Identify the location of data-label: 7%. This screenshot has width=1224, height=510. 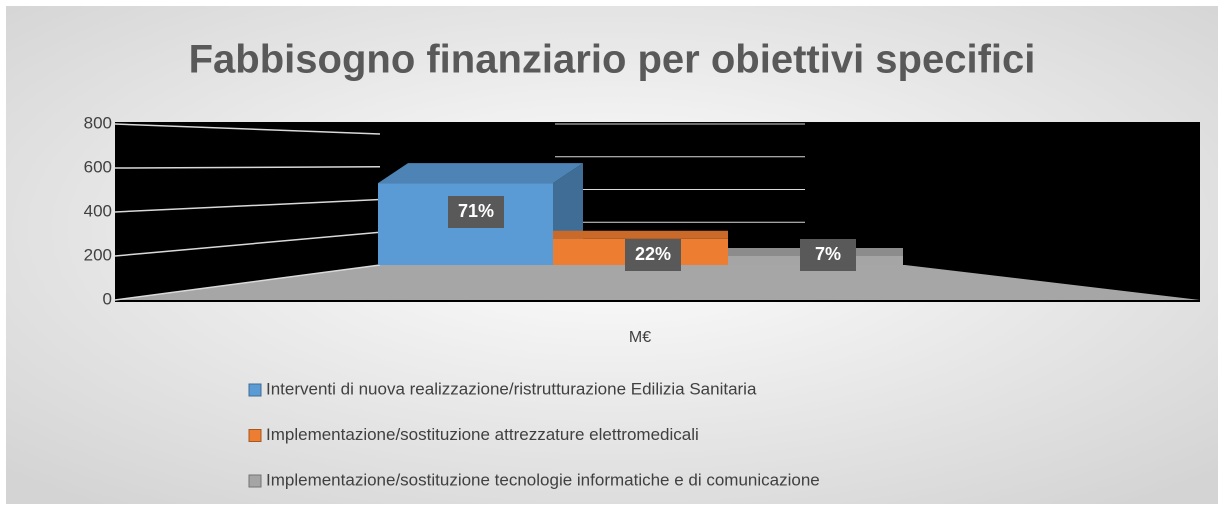
(828, 254).